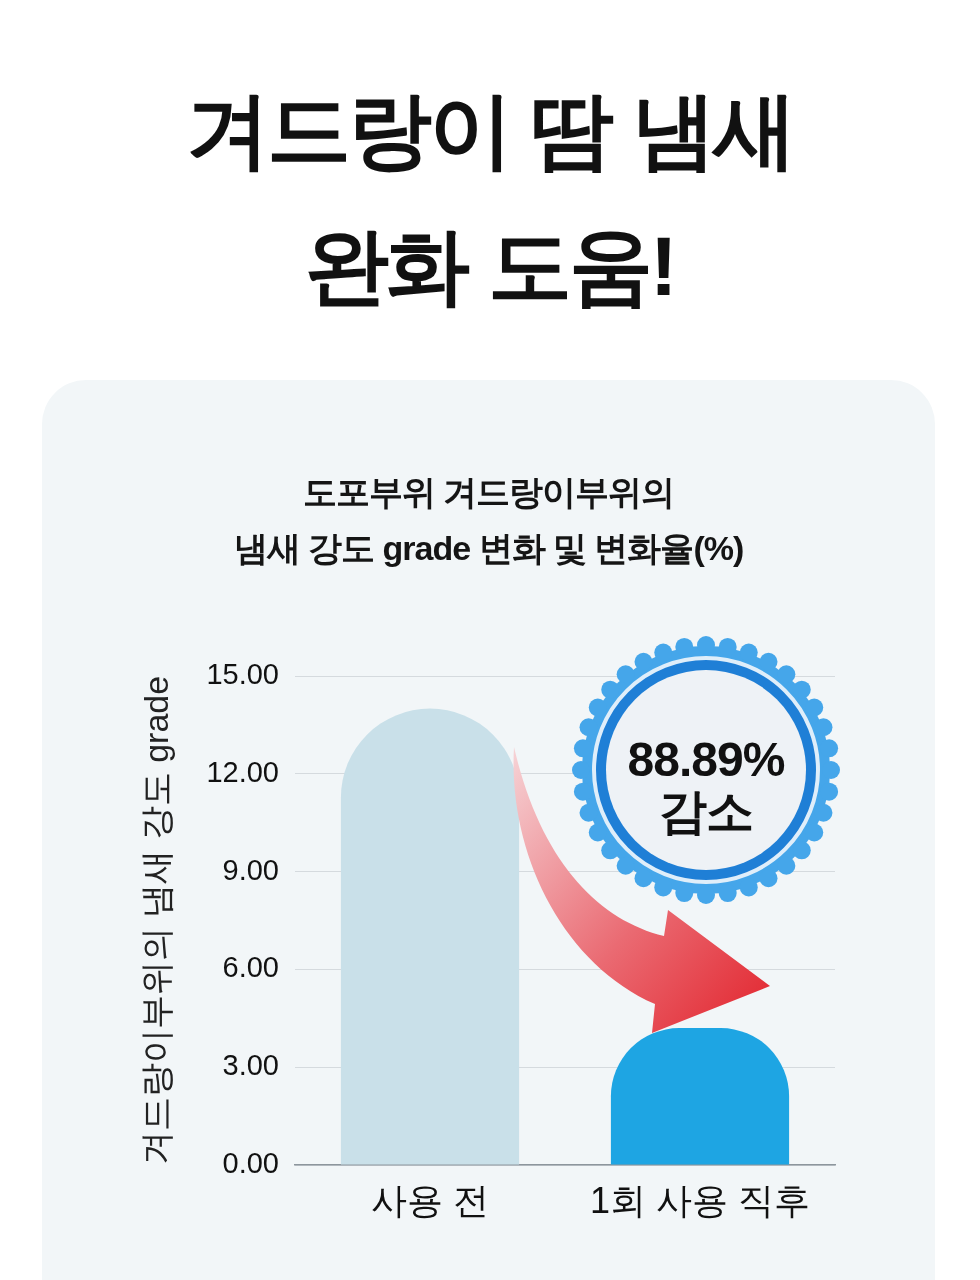 Image resolution: width=980 pixels, height=1280 pixels. What do you see at coordinates (700, 1200) in the screenshot?
I see `x-tick-label: 1회 사용 직후` at bounding box center [700, 1200].